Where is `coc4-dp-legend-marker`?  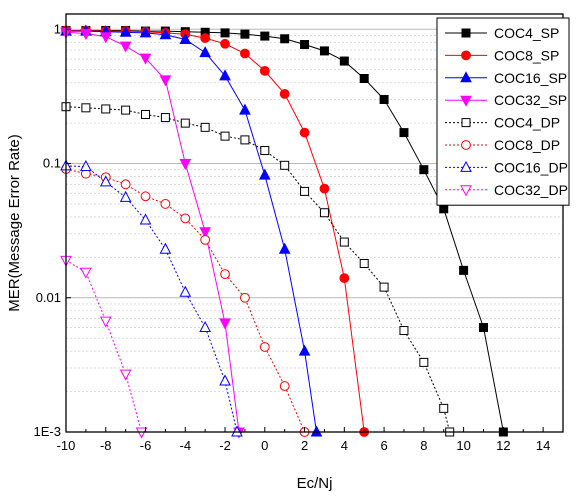
coc4-dp-legend-marker is located at coordinates (466, 123).